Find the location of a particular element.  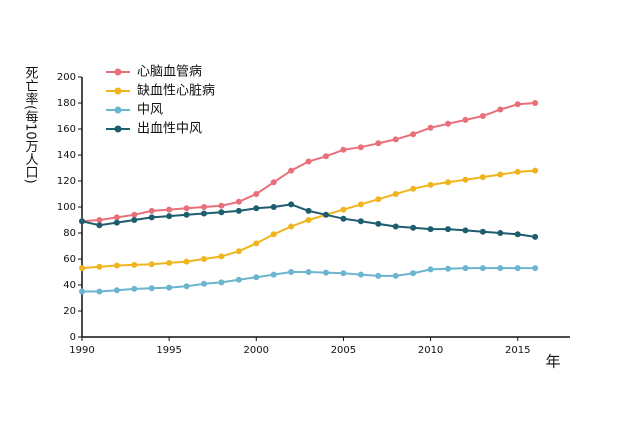

x-tick-label: 2015 is located at coordinates (517, 350).